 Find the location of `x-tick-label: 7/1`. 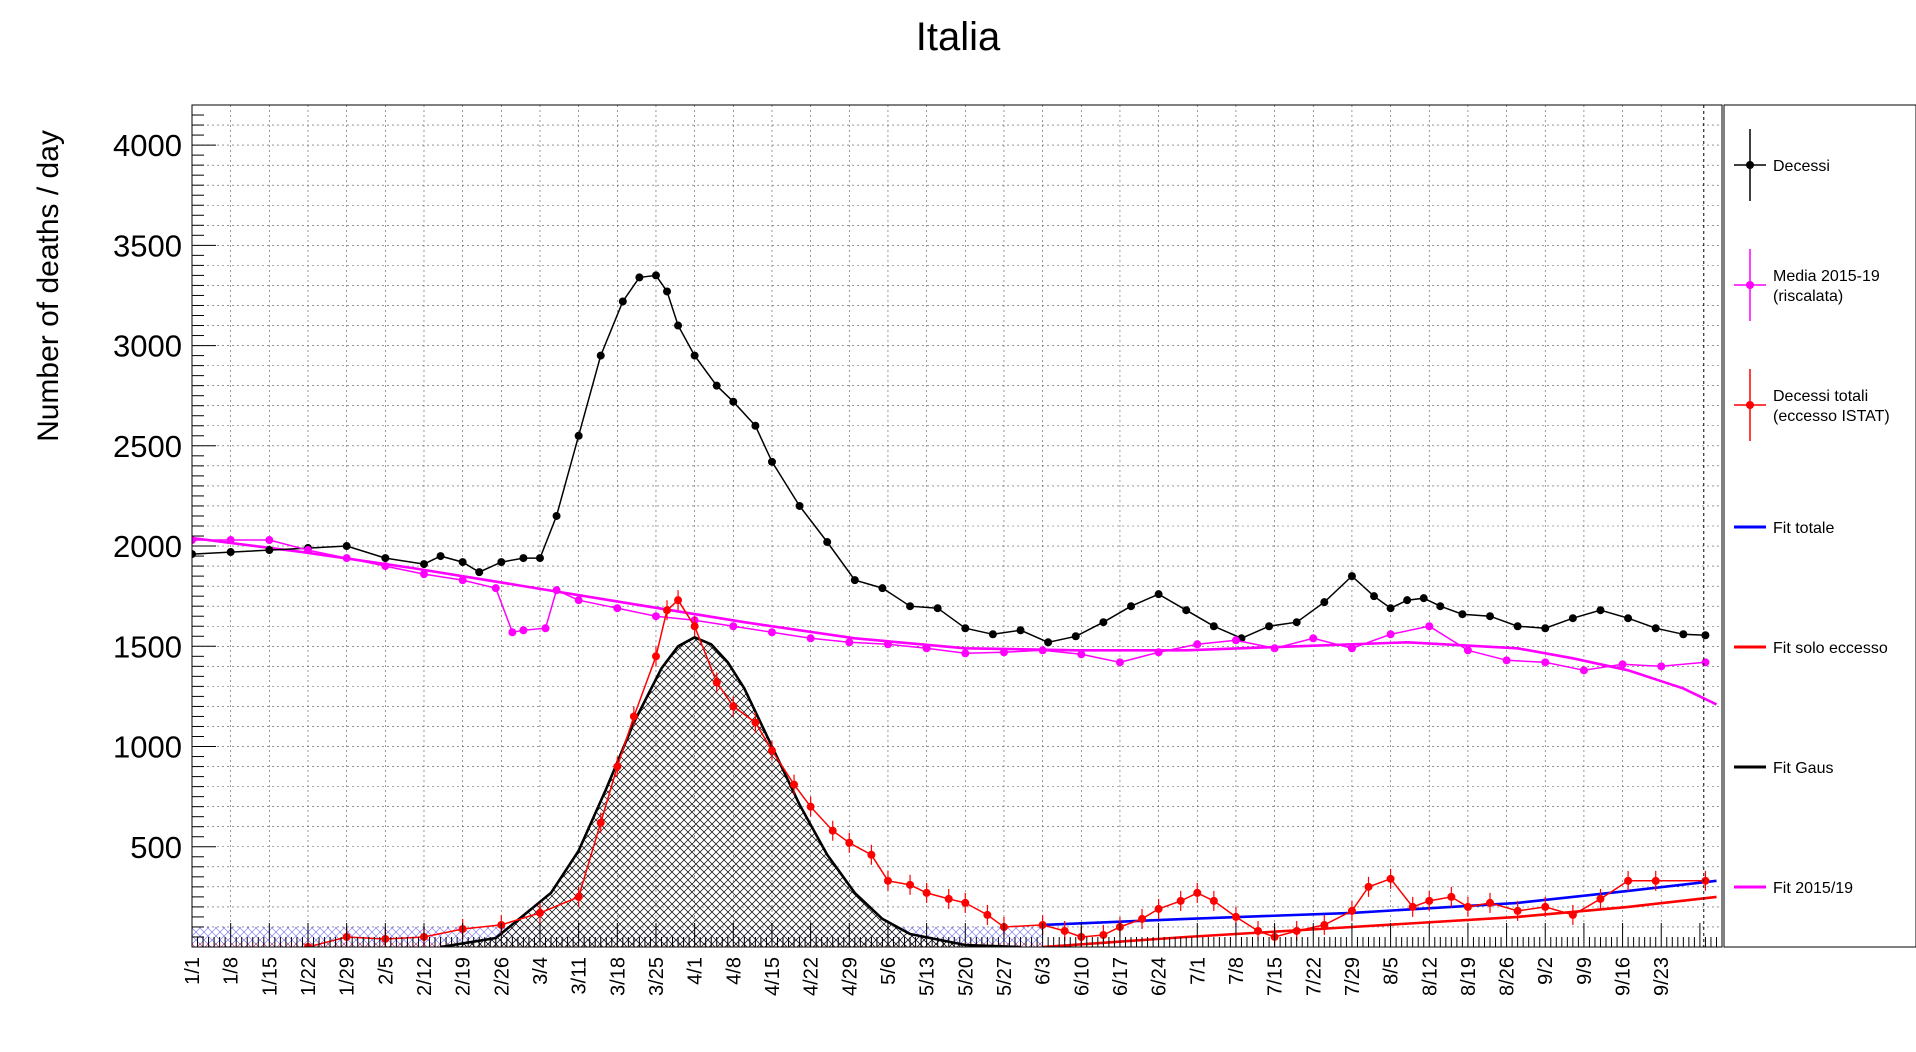

x-tick-label: 7/1 is located at coordinates (1198, 971).